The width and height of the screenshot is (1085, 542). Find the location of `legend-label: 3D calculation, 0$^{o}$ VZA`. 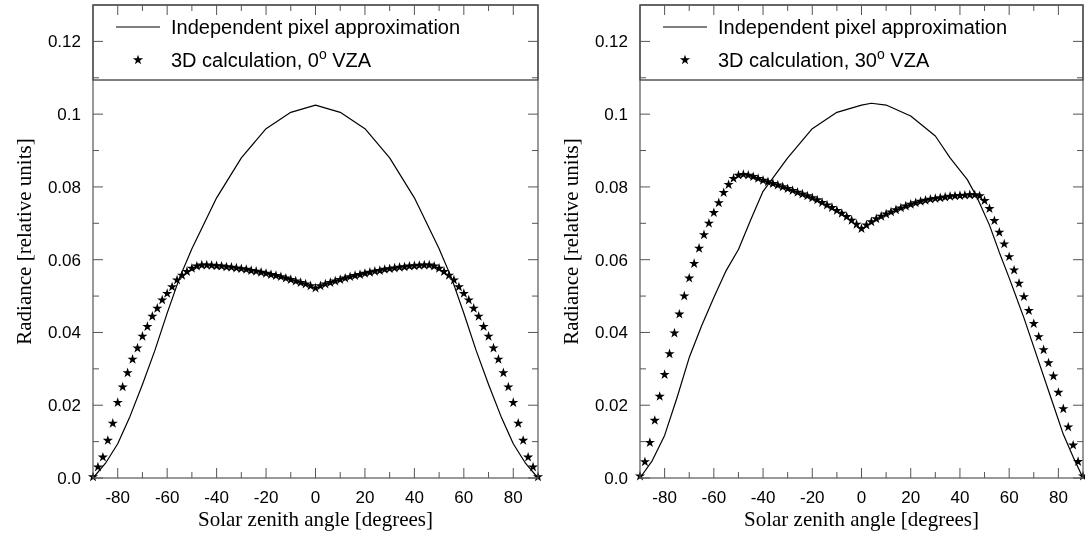

legend-label: 3D calculation, 0$^{o}$ VZA is located at coordinates (271, 58).